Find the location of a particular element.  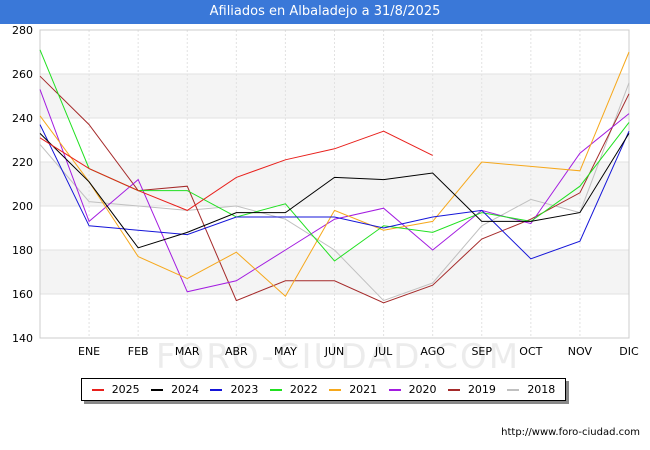

legend-item-2025: 2025 is located at coordinates (115, 389).